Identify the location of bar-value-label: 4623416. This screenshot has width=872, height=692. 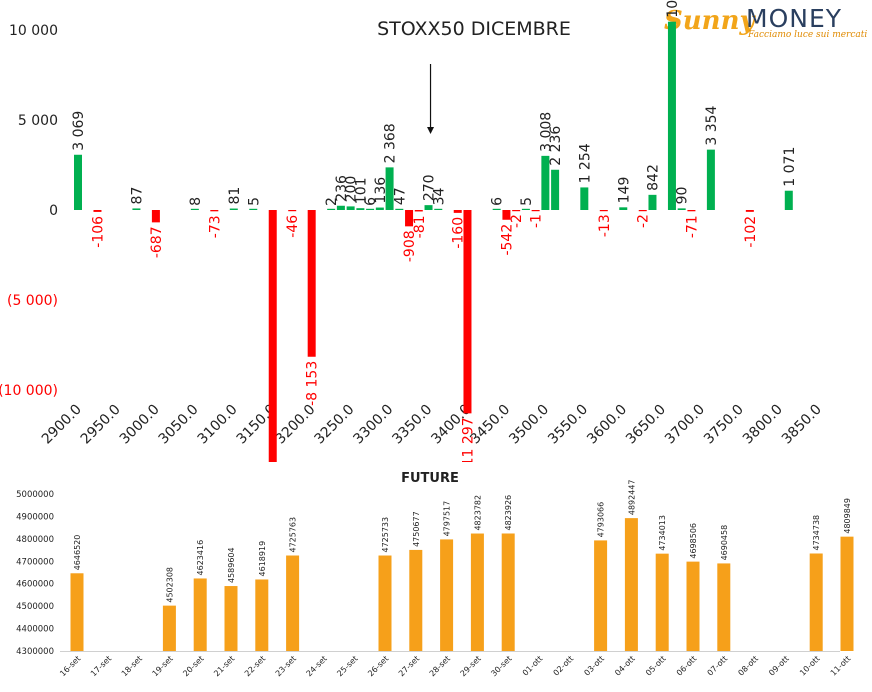
(200, 558).